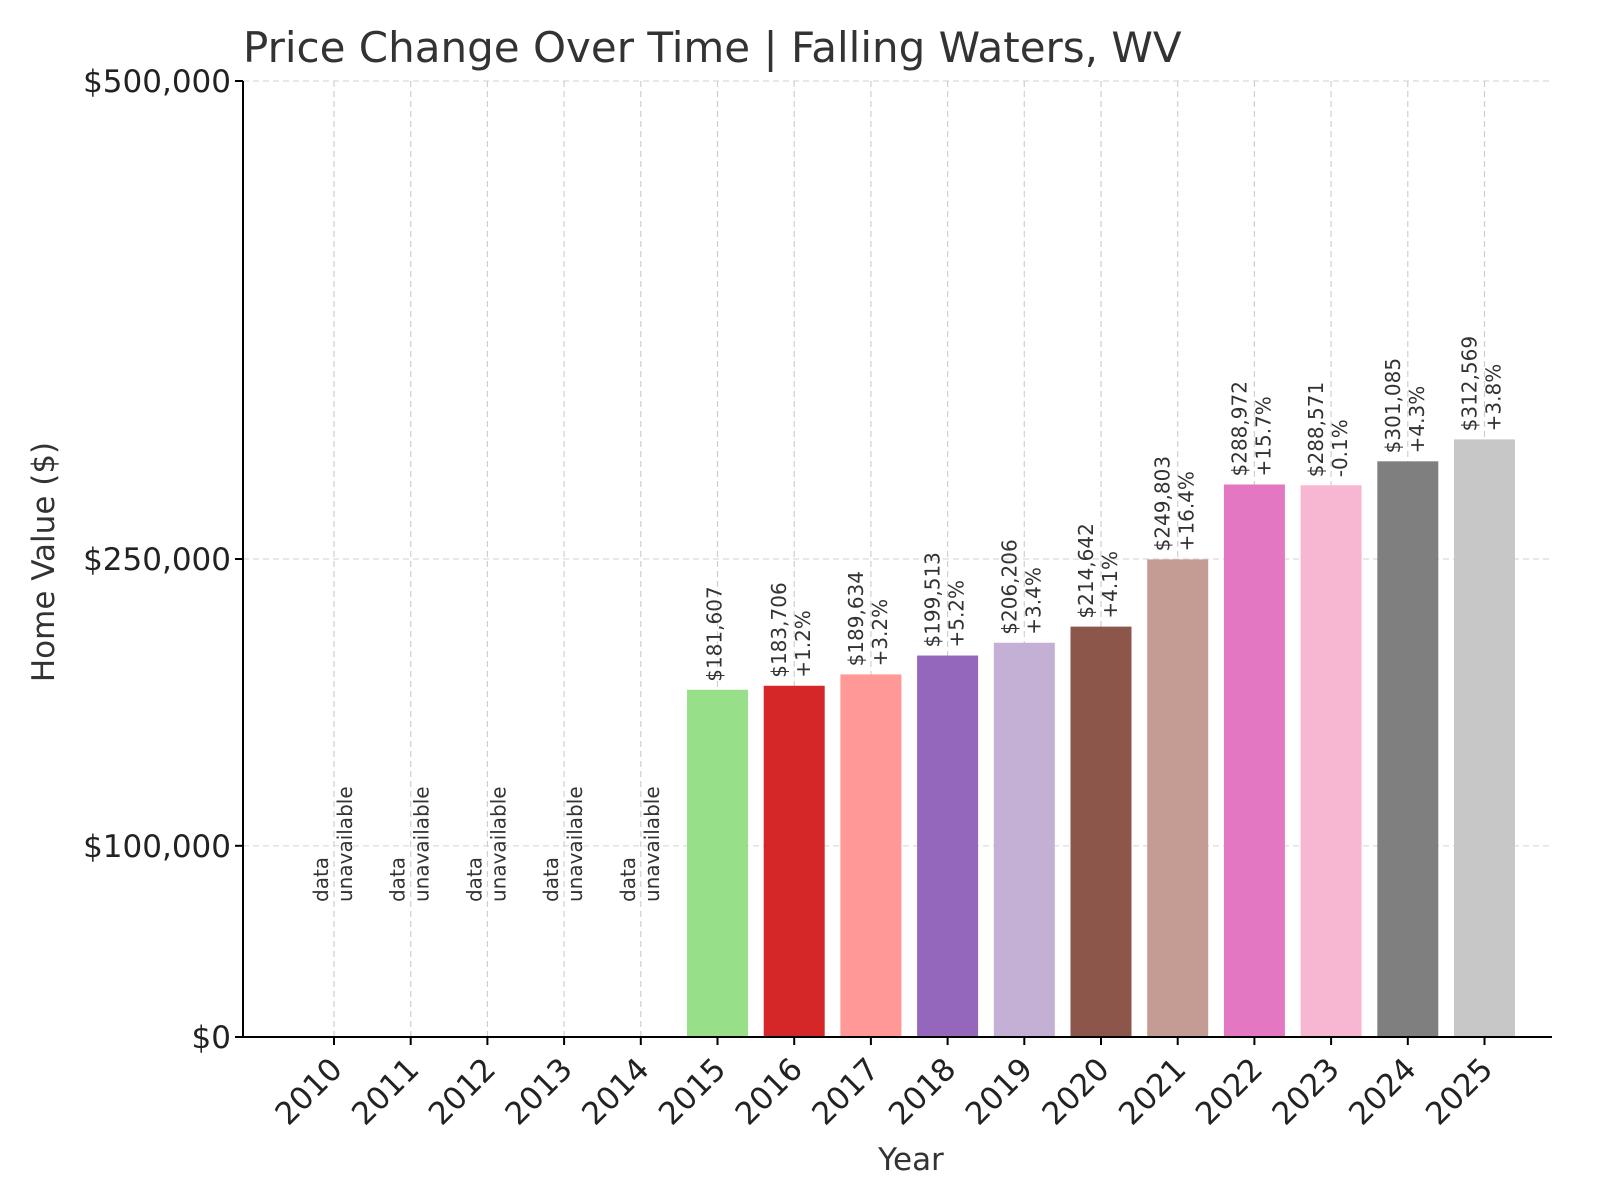  I want to click on x-axis-label: Year, so click(910, 1160).